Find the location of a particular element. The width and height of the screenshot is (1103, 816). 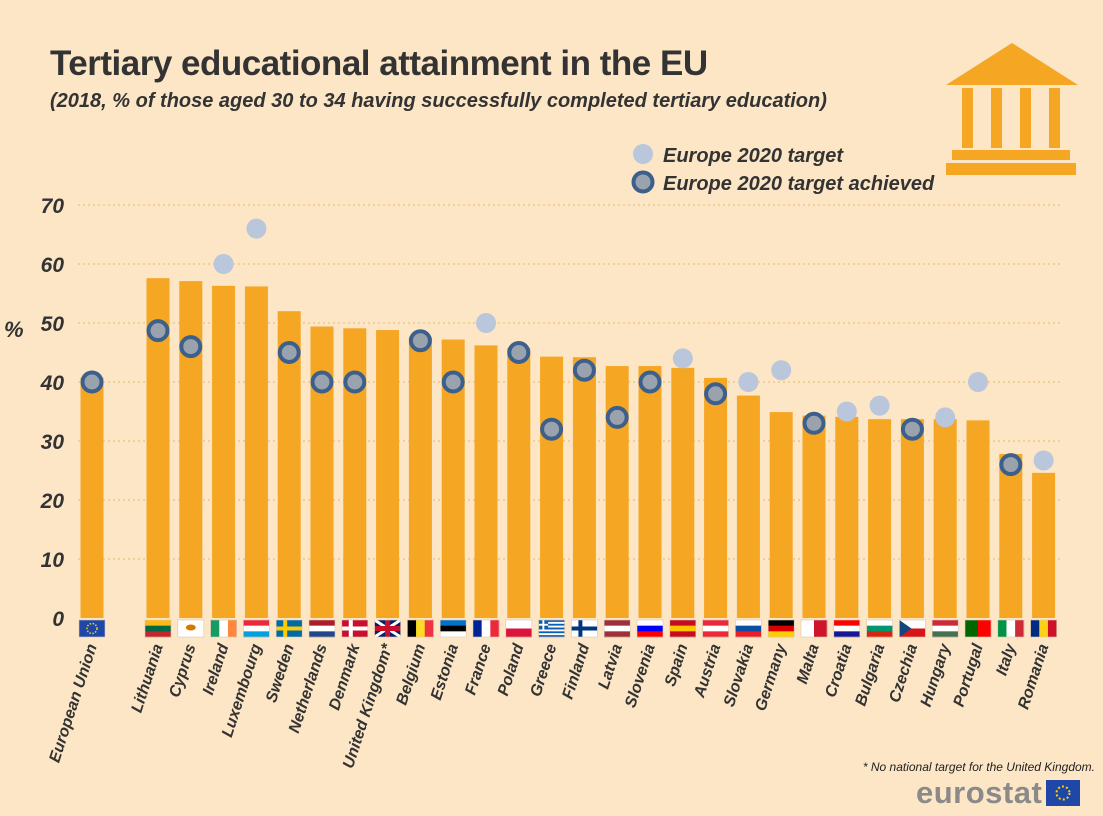

legend-achieved-label: Europe 2020 target achieved is located at coordinates (799, 184).